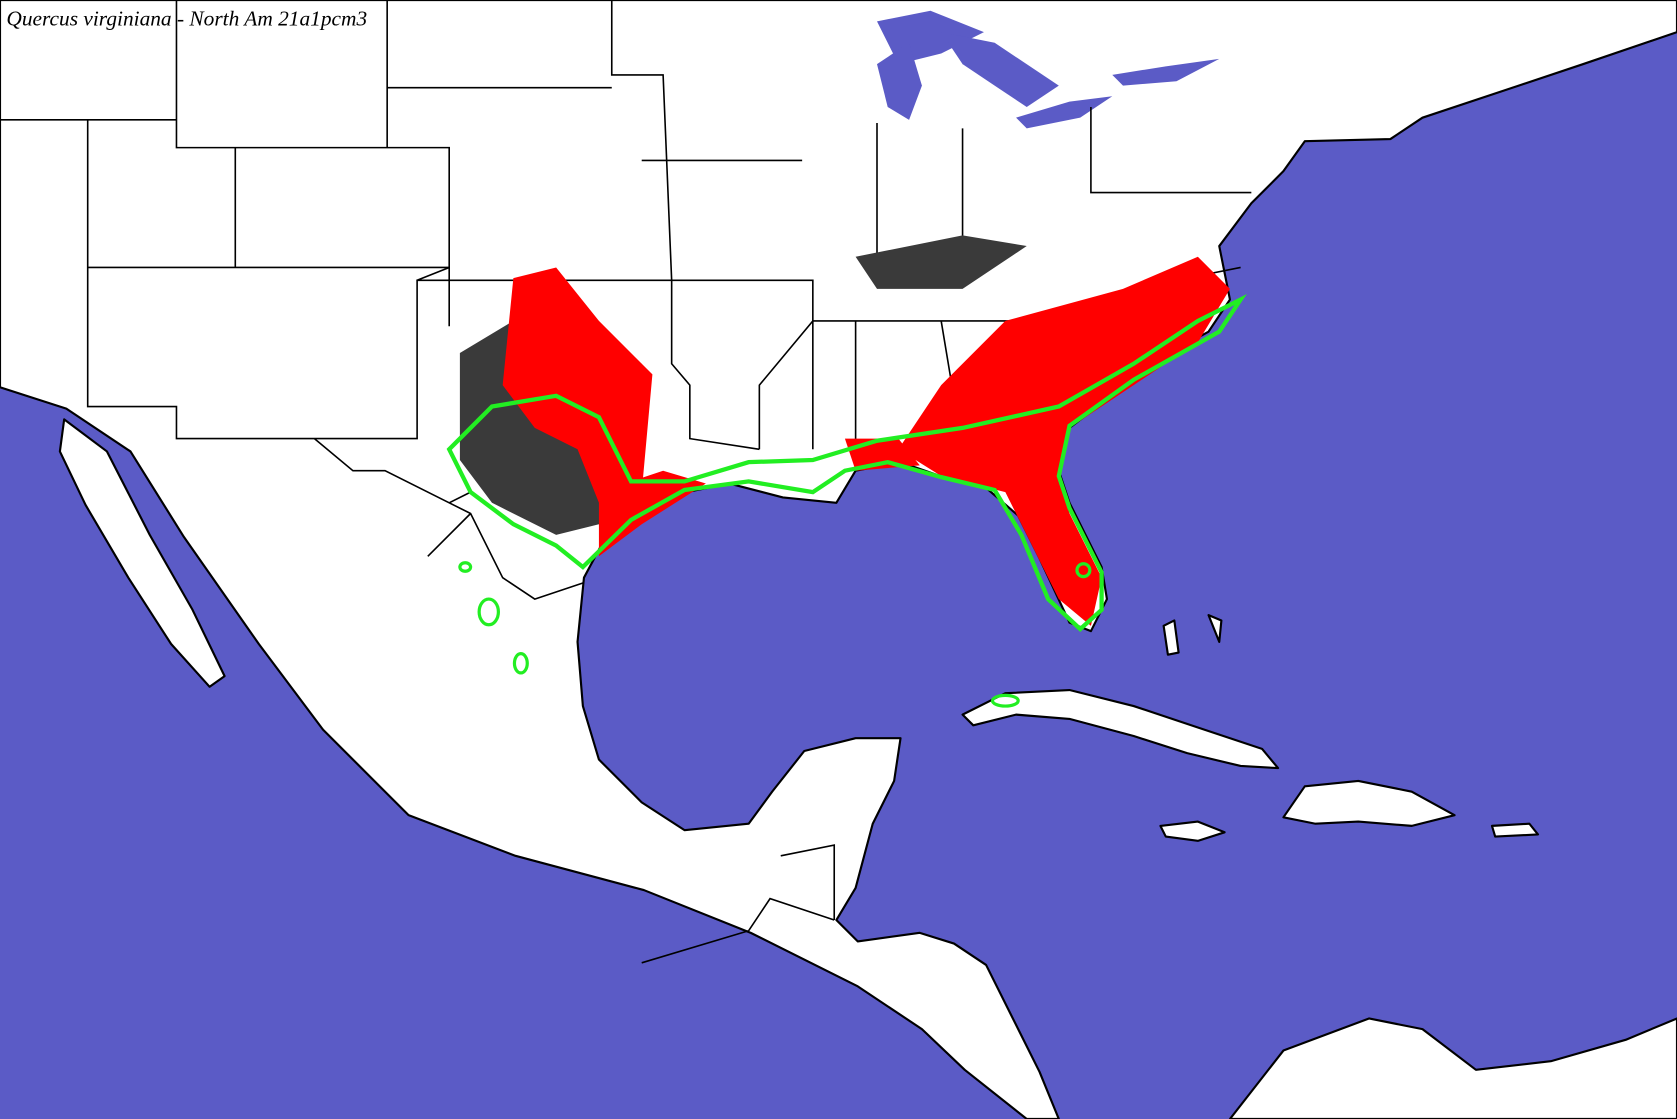 Image resolution: width=1677 pixels, height=1119 pixels. I want to click on jamaica, so click(1192, 831).